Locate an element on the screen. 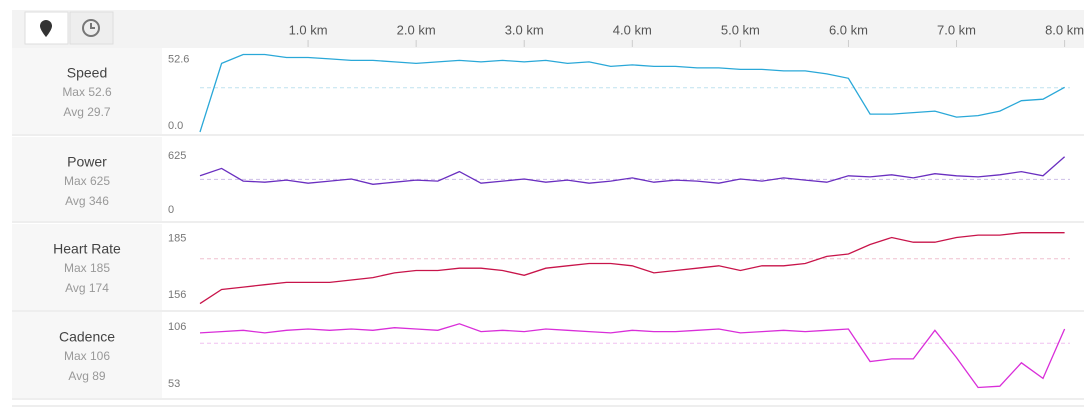 This screenshot has height=411, width=1084. time-button is located at coordinates (91, 28).